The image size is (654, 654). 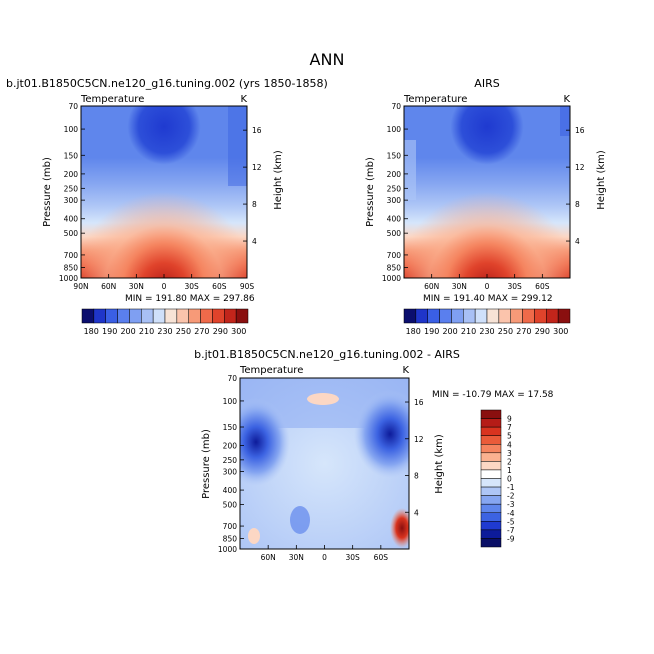 I want to click on x-tick-label: 0, so click(x=164, y=286).